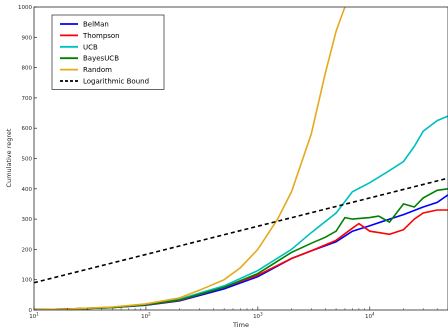  Describe the element at coordinates (27, 190) in the screenshot. I see `y-tick-label: 400` at that location.